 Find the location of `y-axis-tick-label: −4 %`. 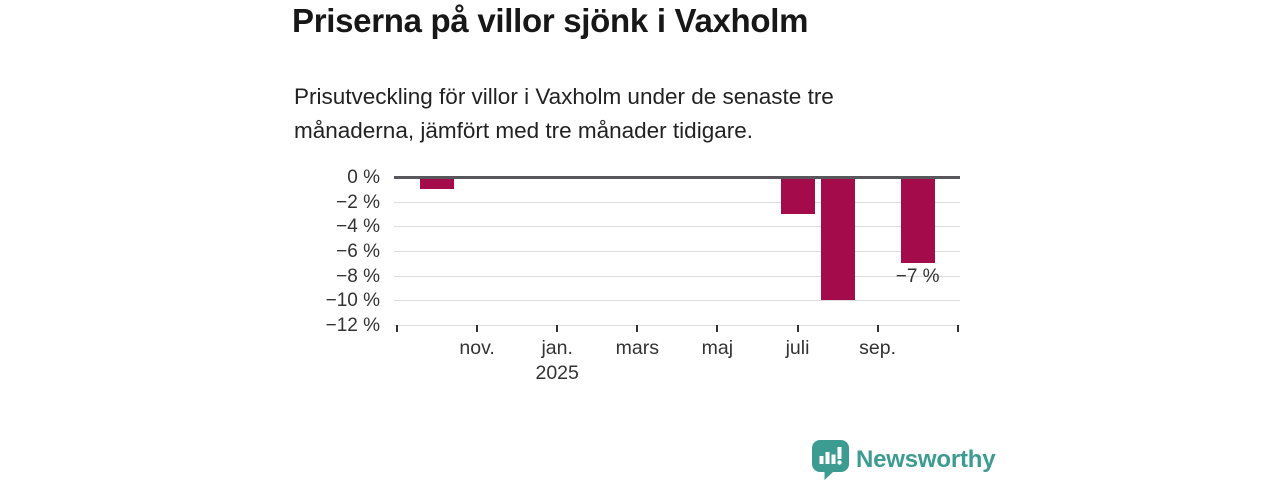

y-axis-tick-label: −4 % is located at coordinates (358, 227).